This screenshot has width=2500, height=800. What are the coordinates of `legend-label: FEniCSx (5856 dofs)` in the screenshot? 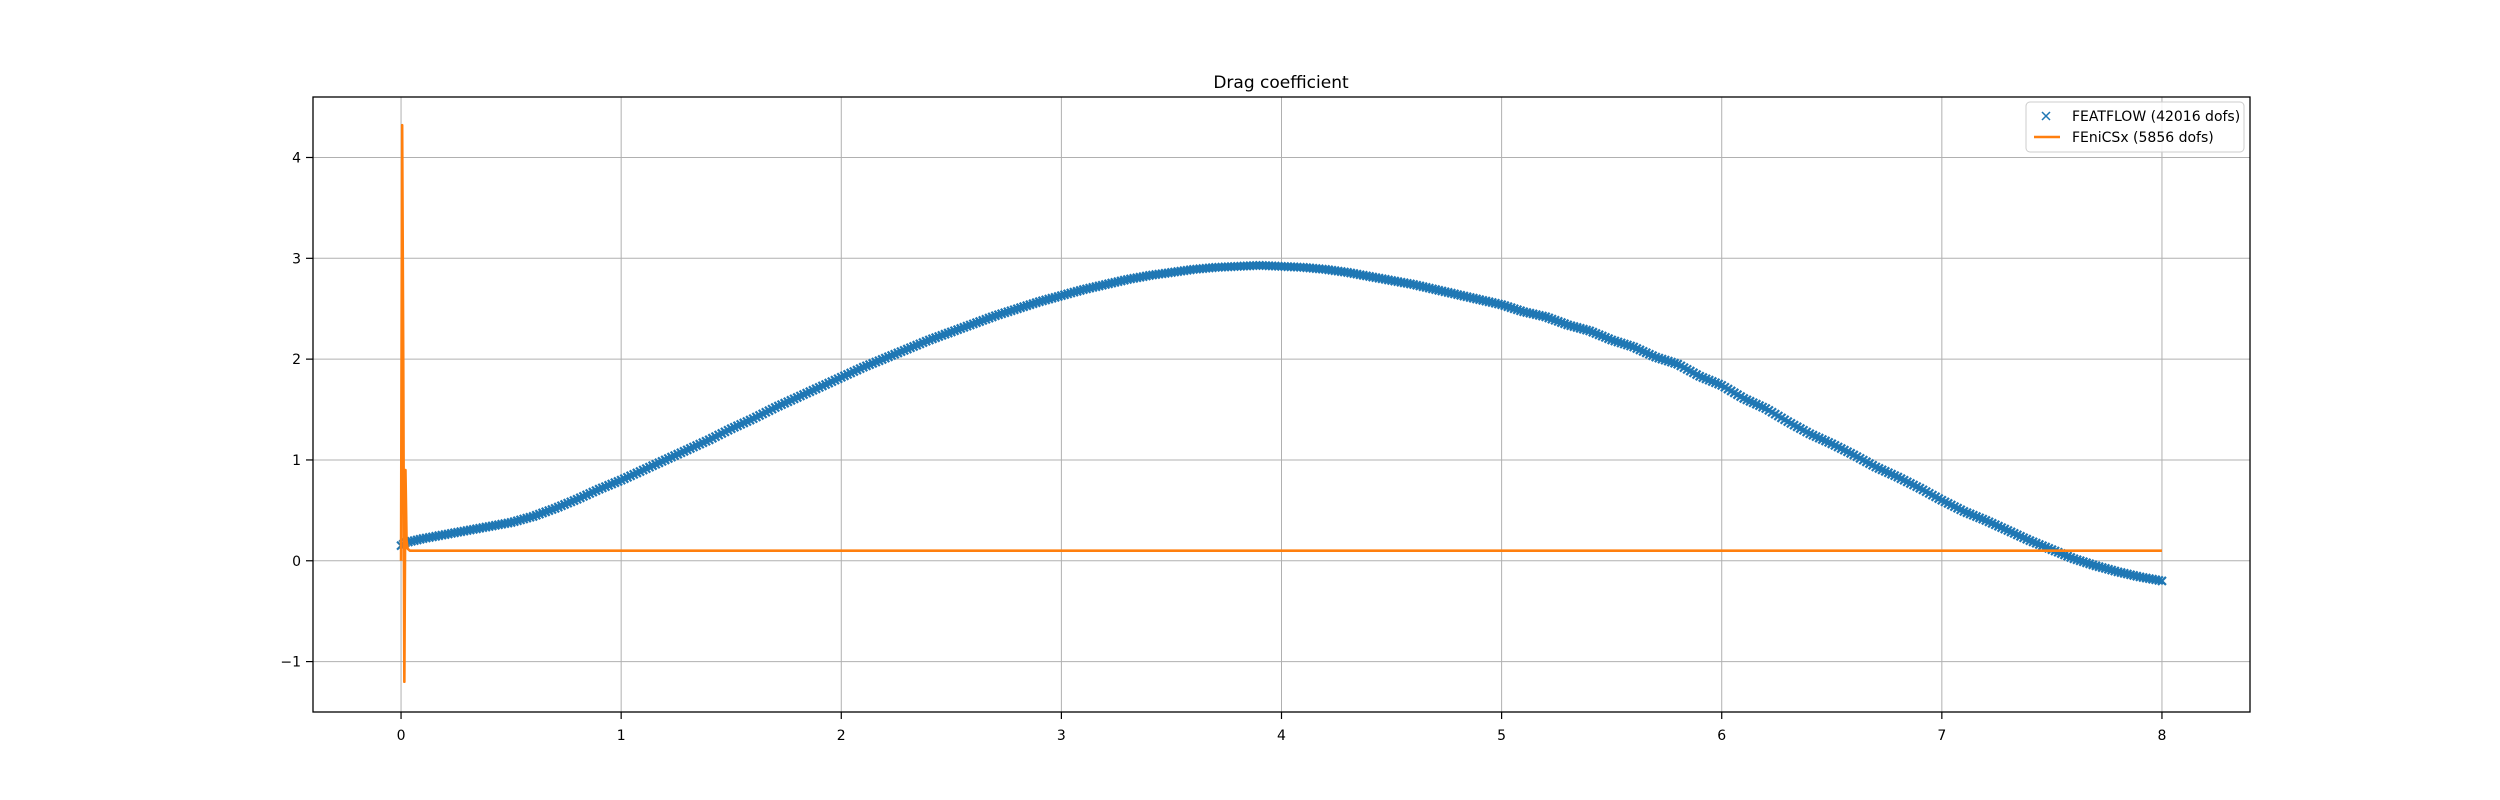 It's located at (2143, 138).